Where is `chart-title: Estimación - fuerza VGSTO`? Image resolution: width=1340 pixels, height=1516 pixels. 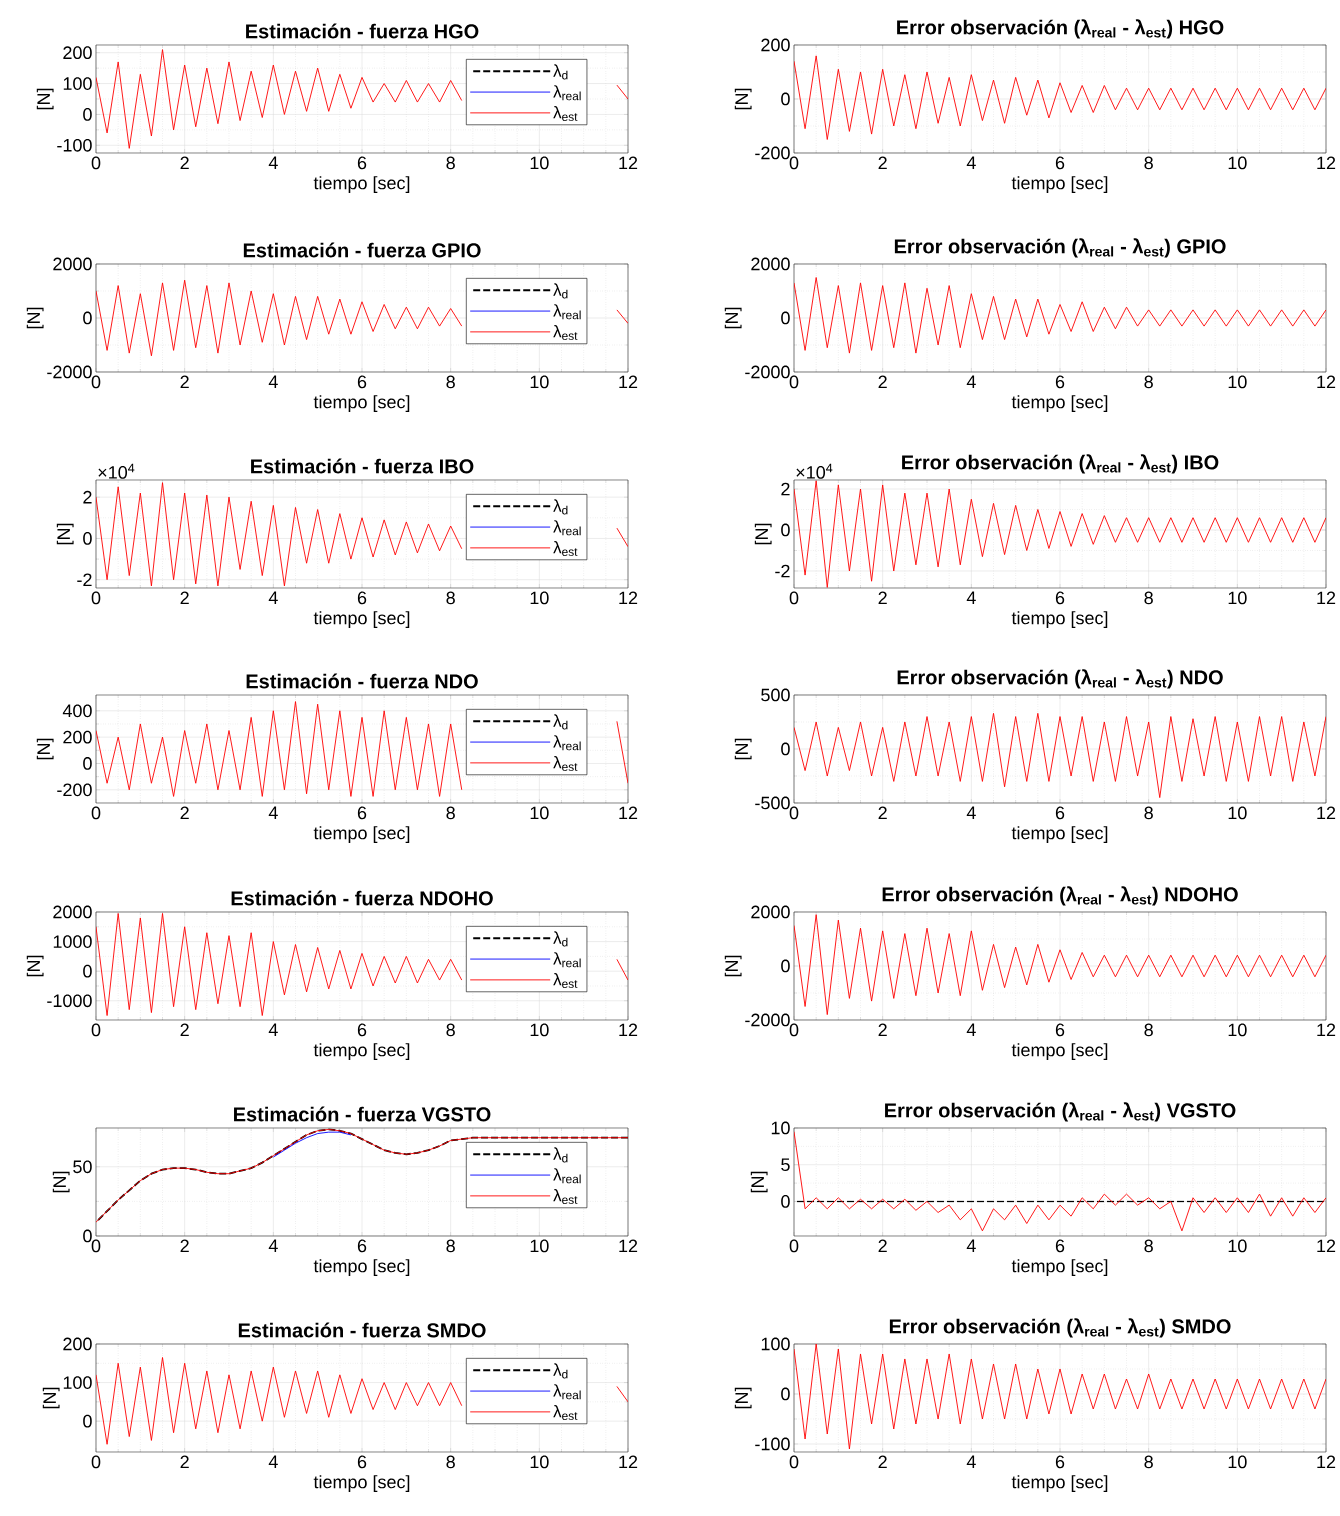 chart-title: Estimación - fuerza VGSTO is located at coordinates (362, 1114).